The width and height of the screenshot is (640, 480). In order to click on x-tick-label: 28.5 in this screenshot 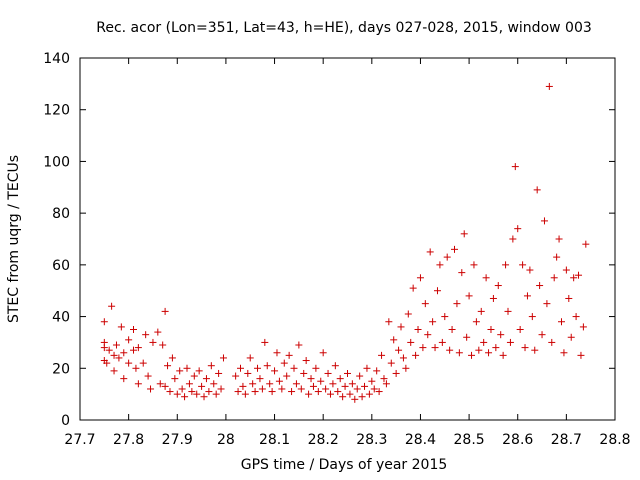, I will do `click(469, 440)`.